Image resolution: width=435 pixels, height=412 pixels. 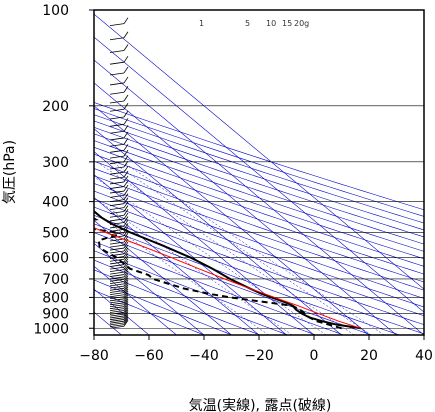 What do you see at coordinates (51, 329) in the screenshot?
I see `y-tick-label: 1000` at bounding box center [51, 329].